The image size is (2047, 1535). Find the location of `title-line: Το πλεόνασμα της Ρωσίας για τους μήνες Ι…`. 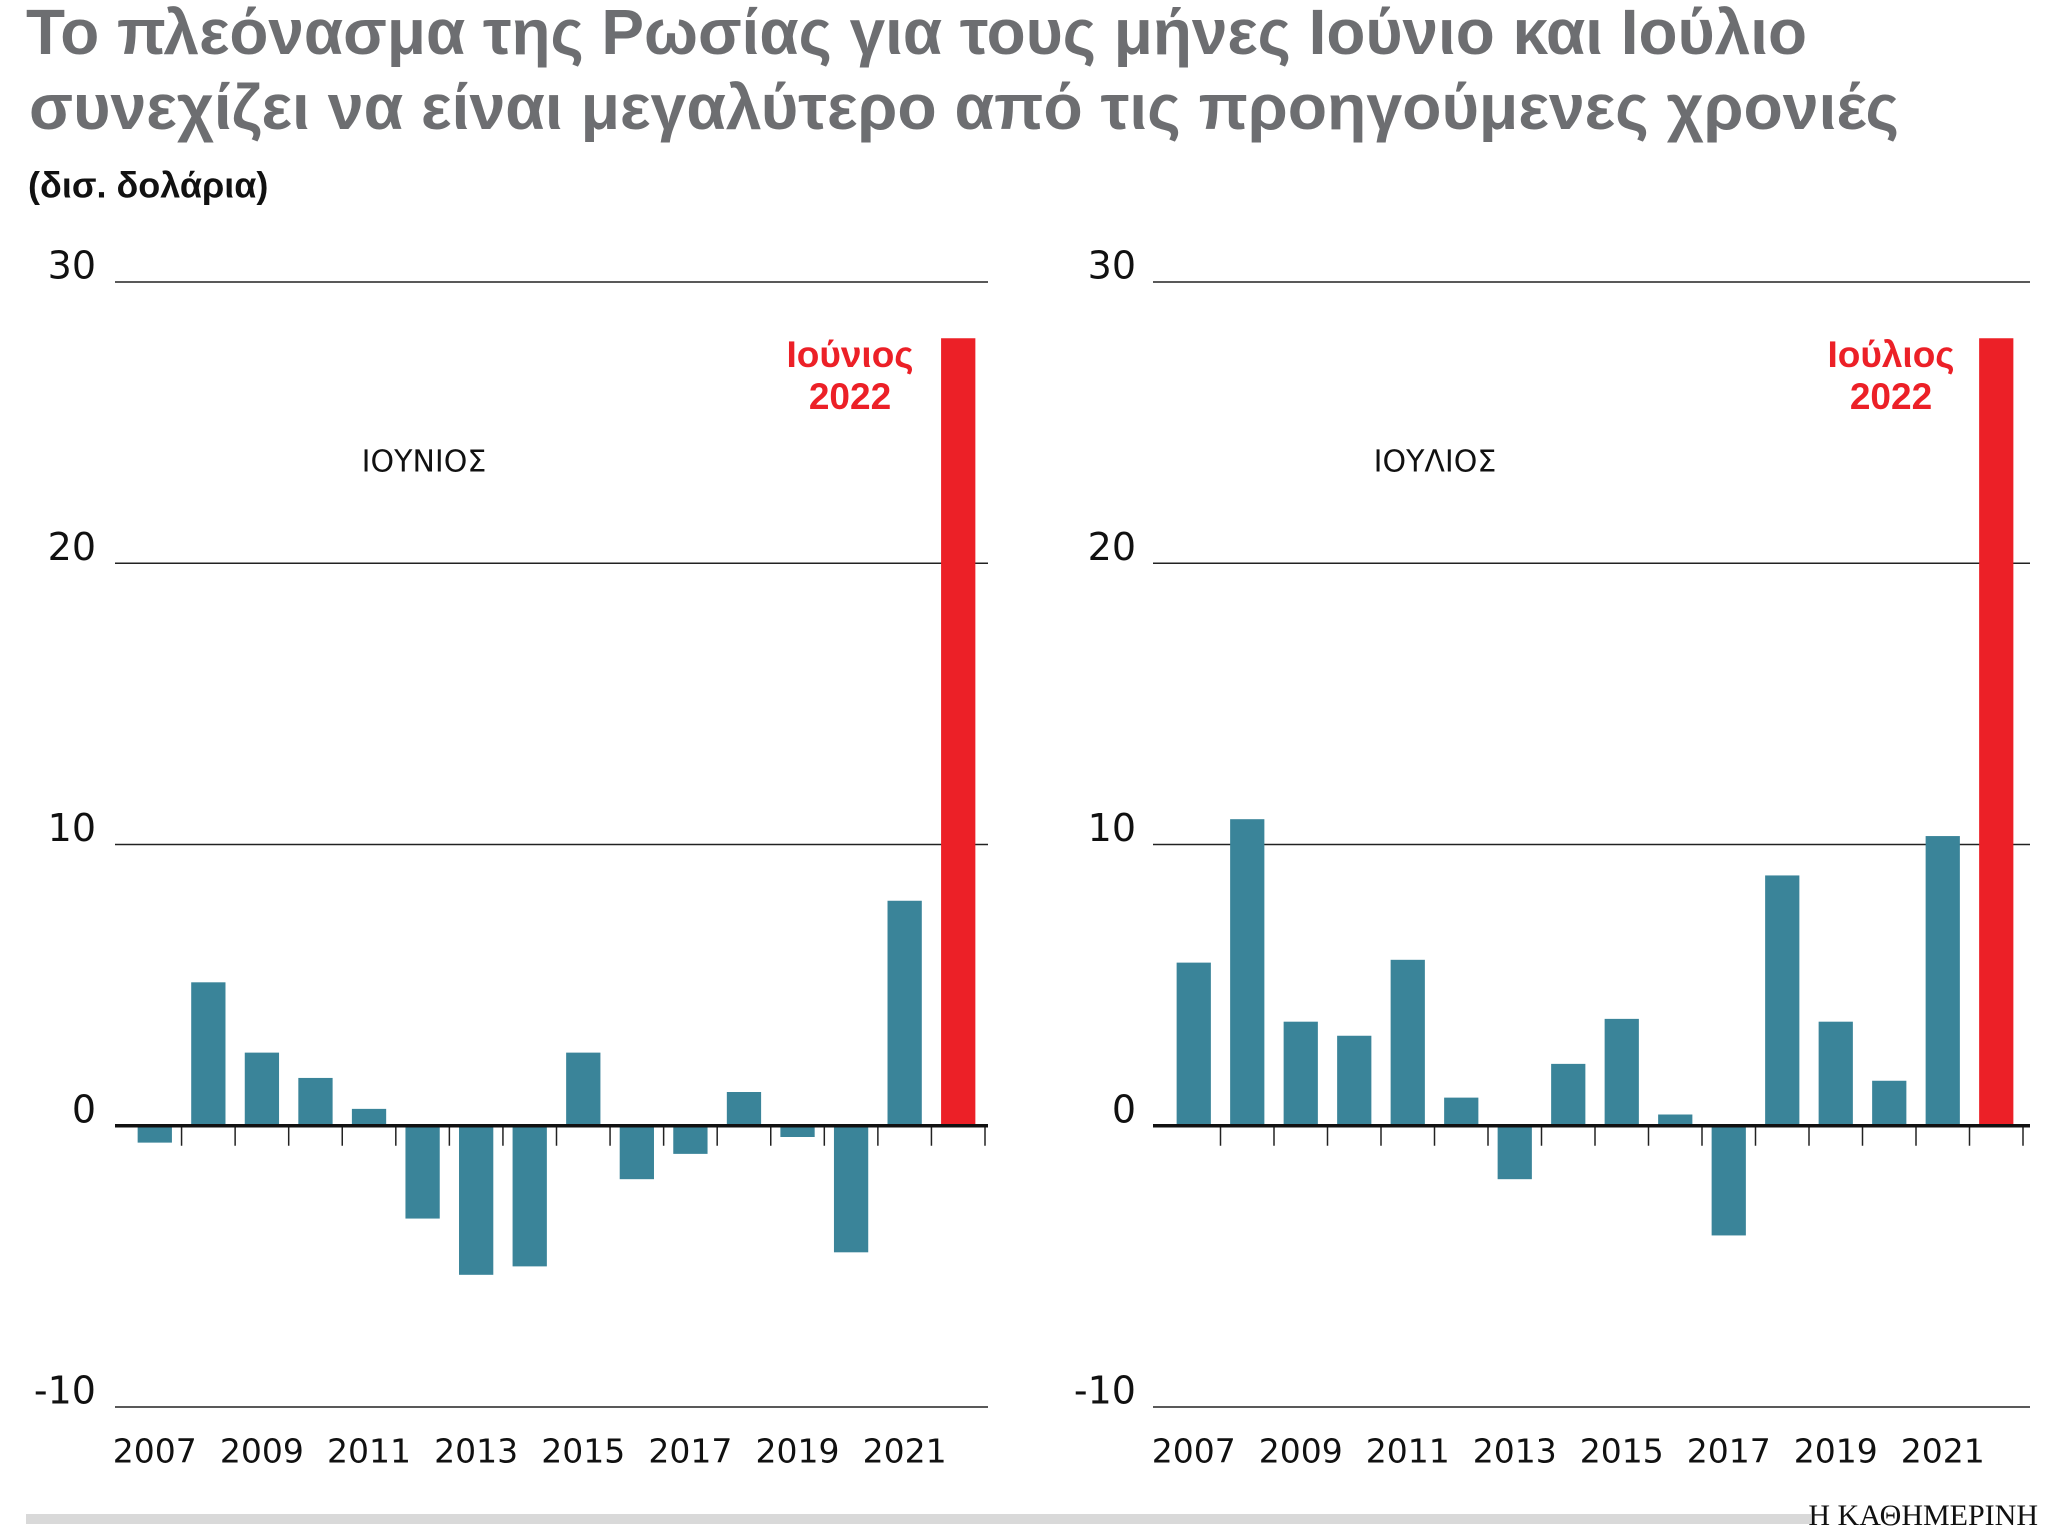

title-line: Το πλεόνασμα της Ρωσίας για τους μήνες Ι… is located at coordinates (916, 34).